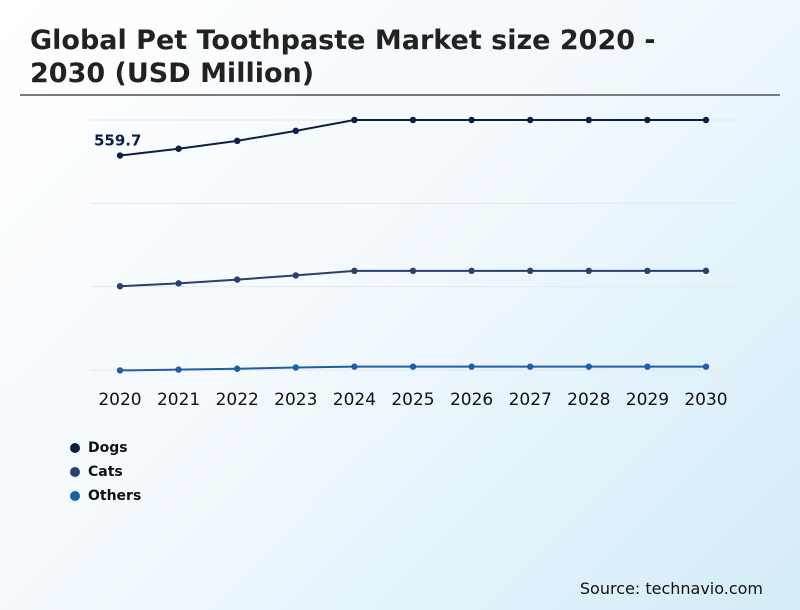 This screenshot has width=800, height=610. What do you see at coordinates (706, 120) in the screenshot?
I see `data-point-dogs-2030` at bounding box center [706, 120].